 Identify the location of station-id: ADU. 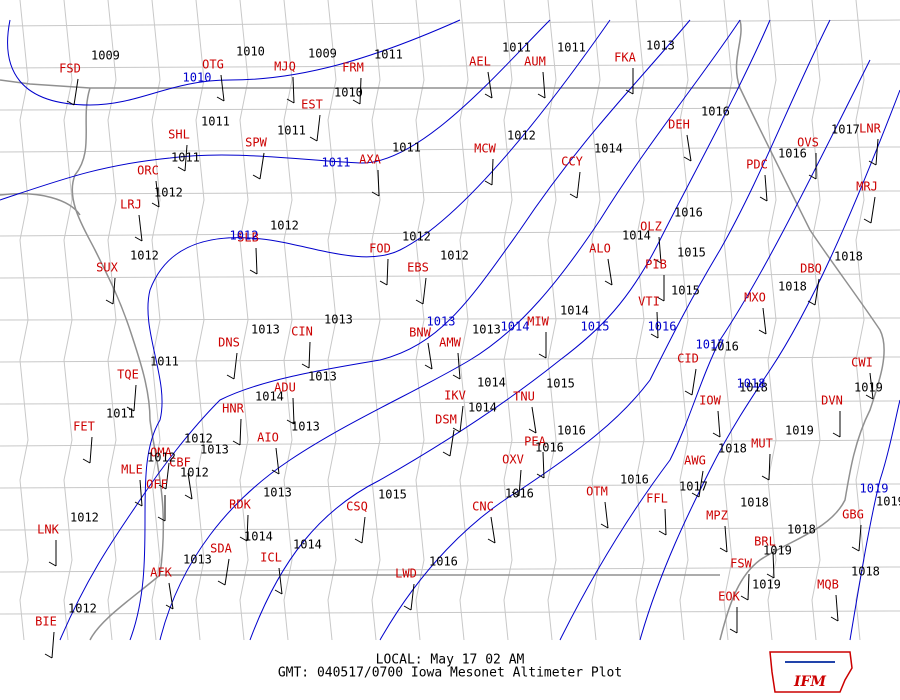
(285, 388).